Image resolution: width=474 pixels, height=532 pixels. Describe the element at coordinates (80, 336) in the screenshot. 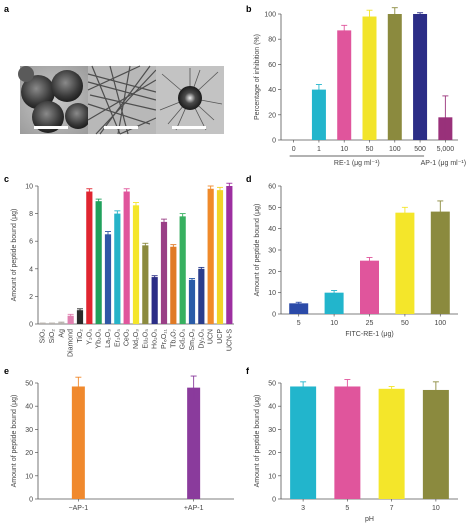

I see `x-tick-label: TiO₂` at that location.